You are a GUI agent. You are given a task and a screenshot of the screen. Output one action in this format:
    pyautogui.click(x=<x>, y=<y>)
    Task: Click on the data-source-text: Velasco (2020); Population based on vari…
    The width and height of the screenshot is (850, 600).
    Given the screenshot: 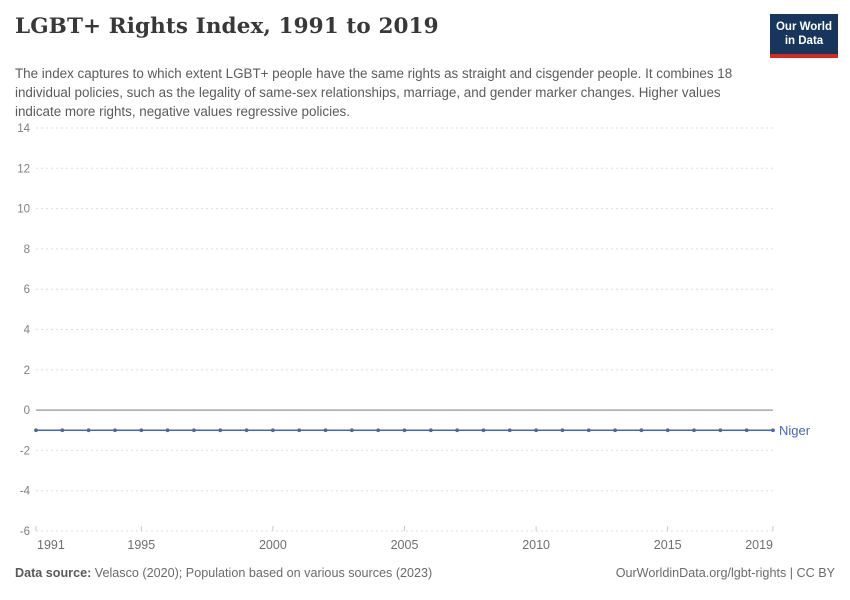 What is the action you would take?
    pyautogui.click(x=262, y=573)
    